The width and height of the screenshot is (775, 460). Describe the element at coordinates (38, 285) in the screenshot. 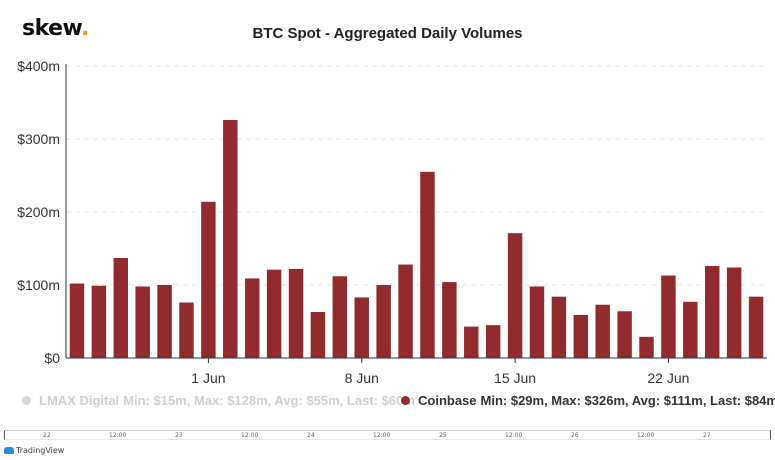

I see `y-tick-label: $100m` at that location.